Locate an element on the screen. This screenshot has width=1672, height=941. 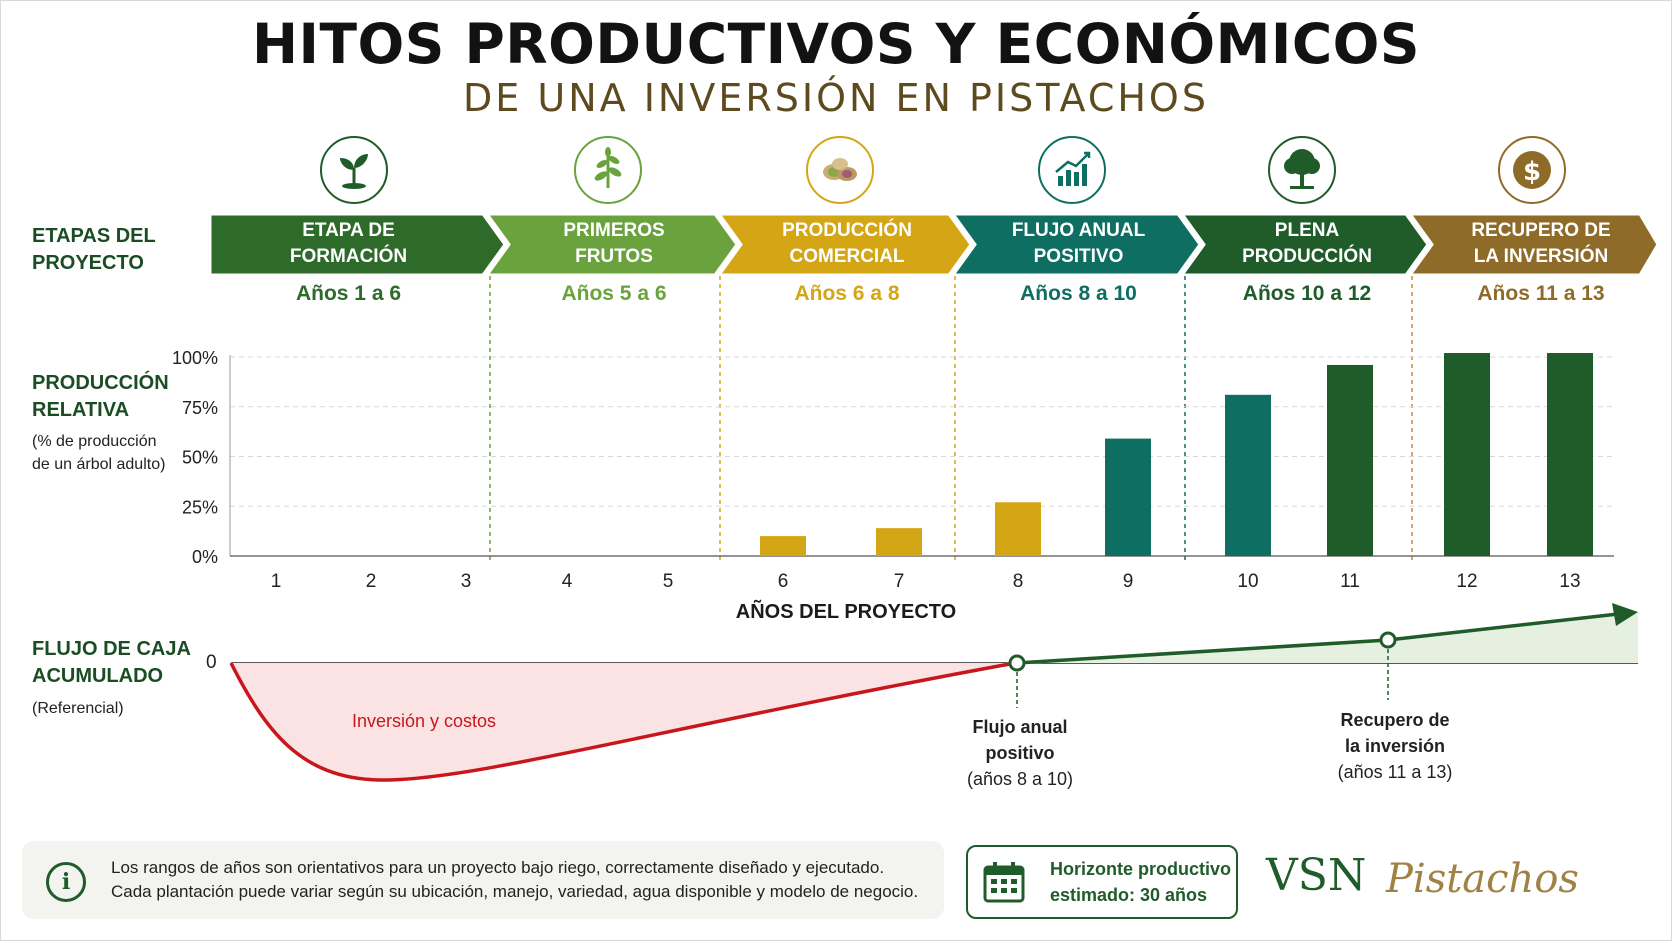
page-subtitle: DE UNA INVERSIÓN EN PISTACHOS is located at coordinates (836, 98).